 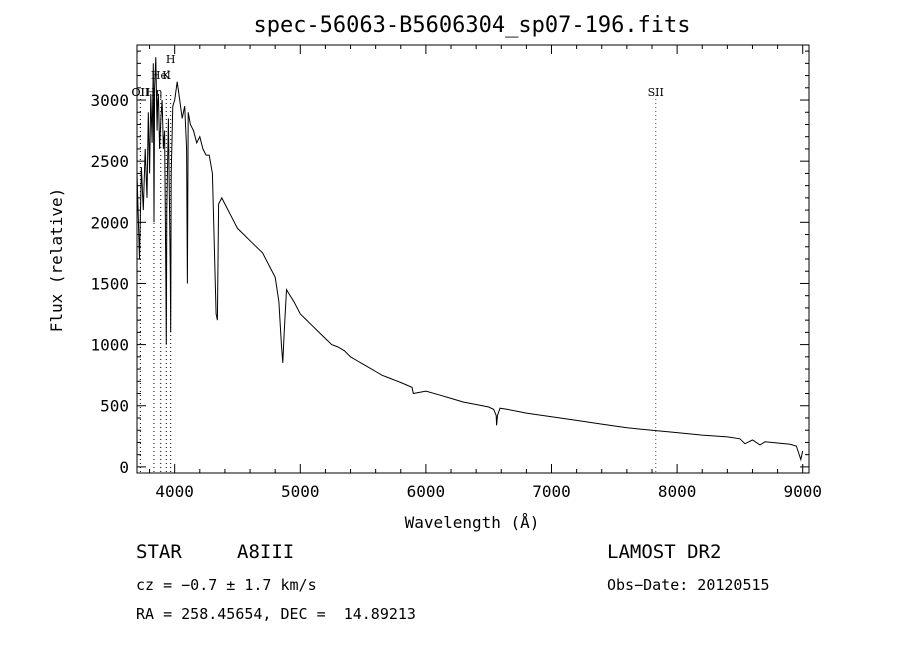 I want to click on marker-label: SII, so click(x=656, y=92).